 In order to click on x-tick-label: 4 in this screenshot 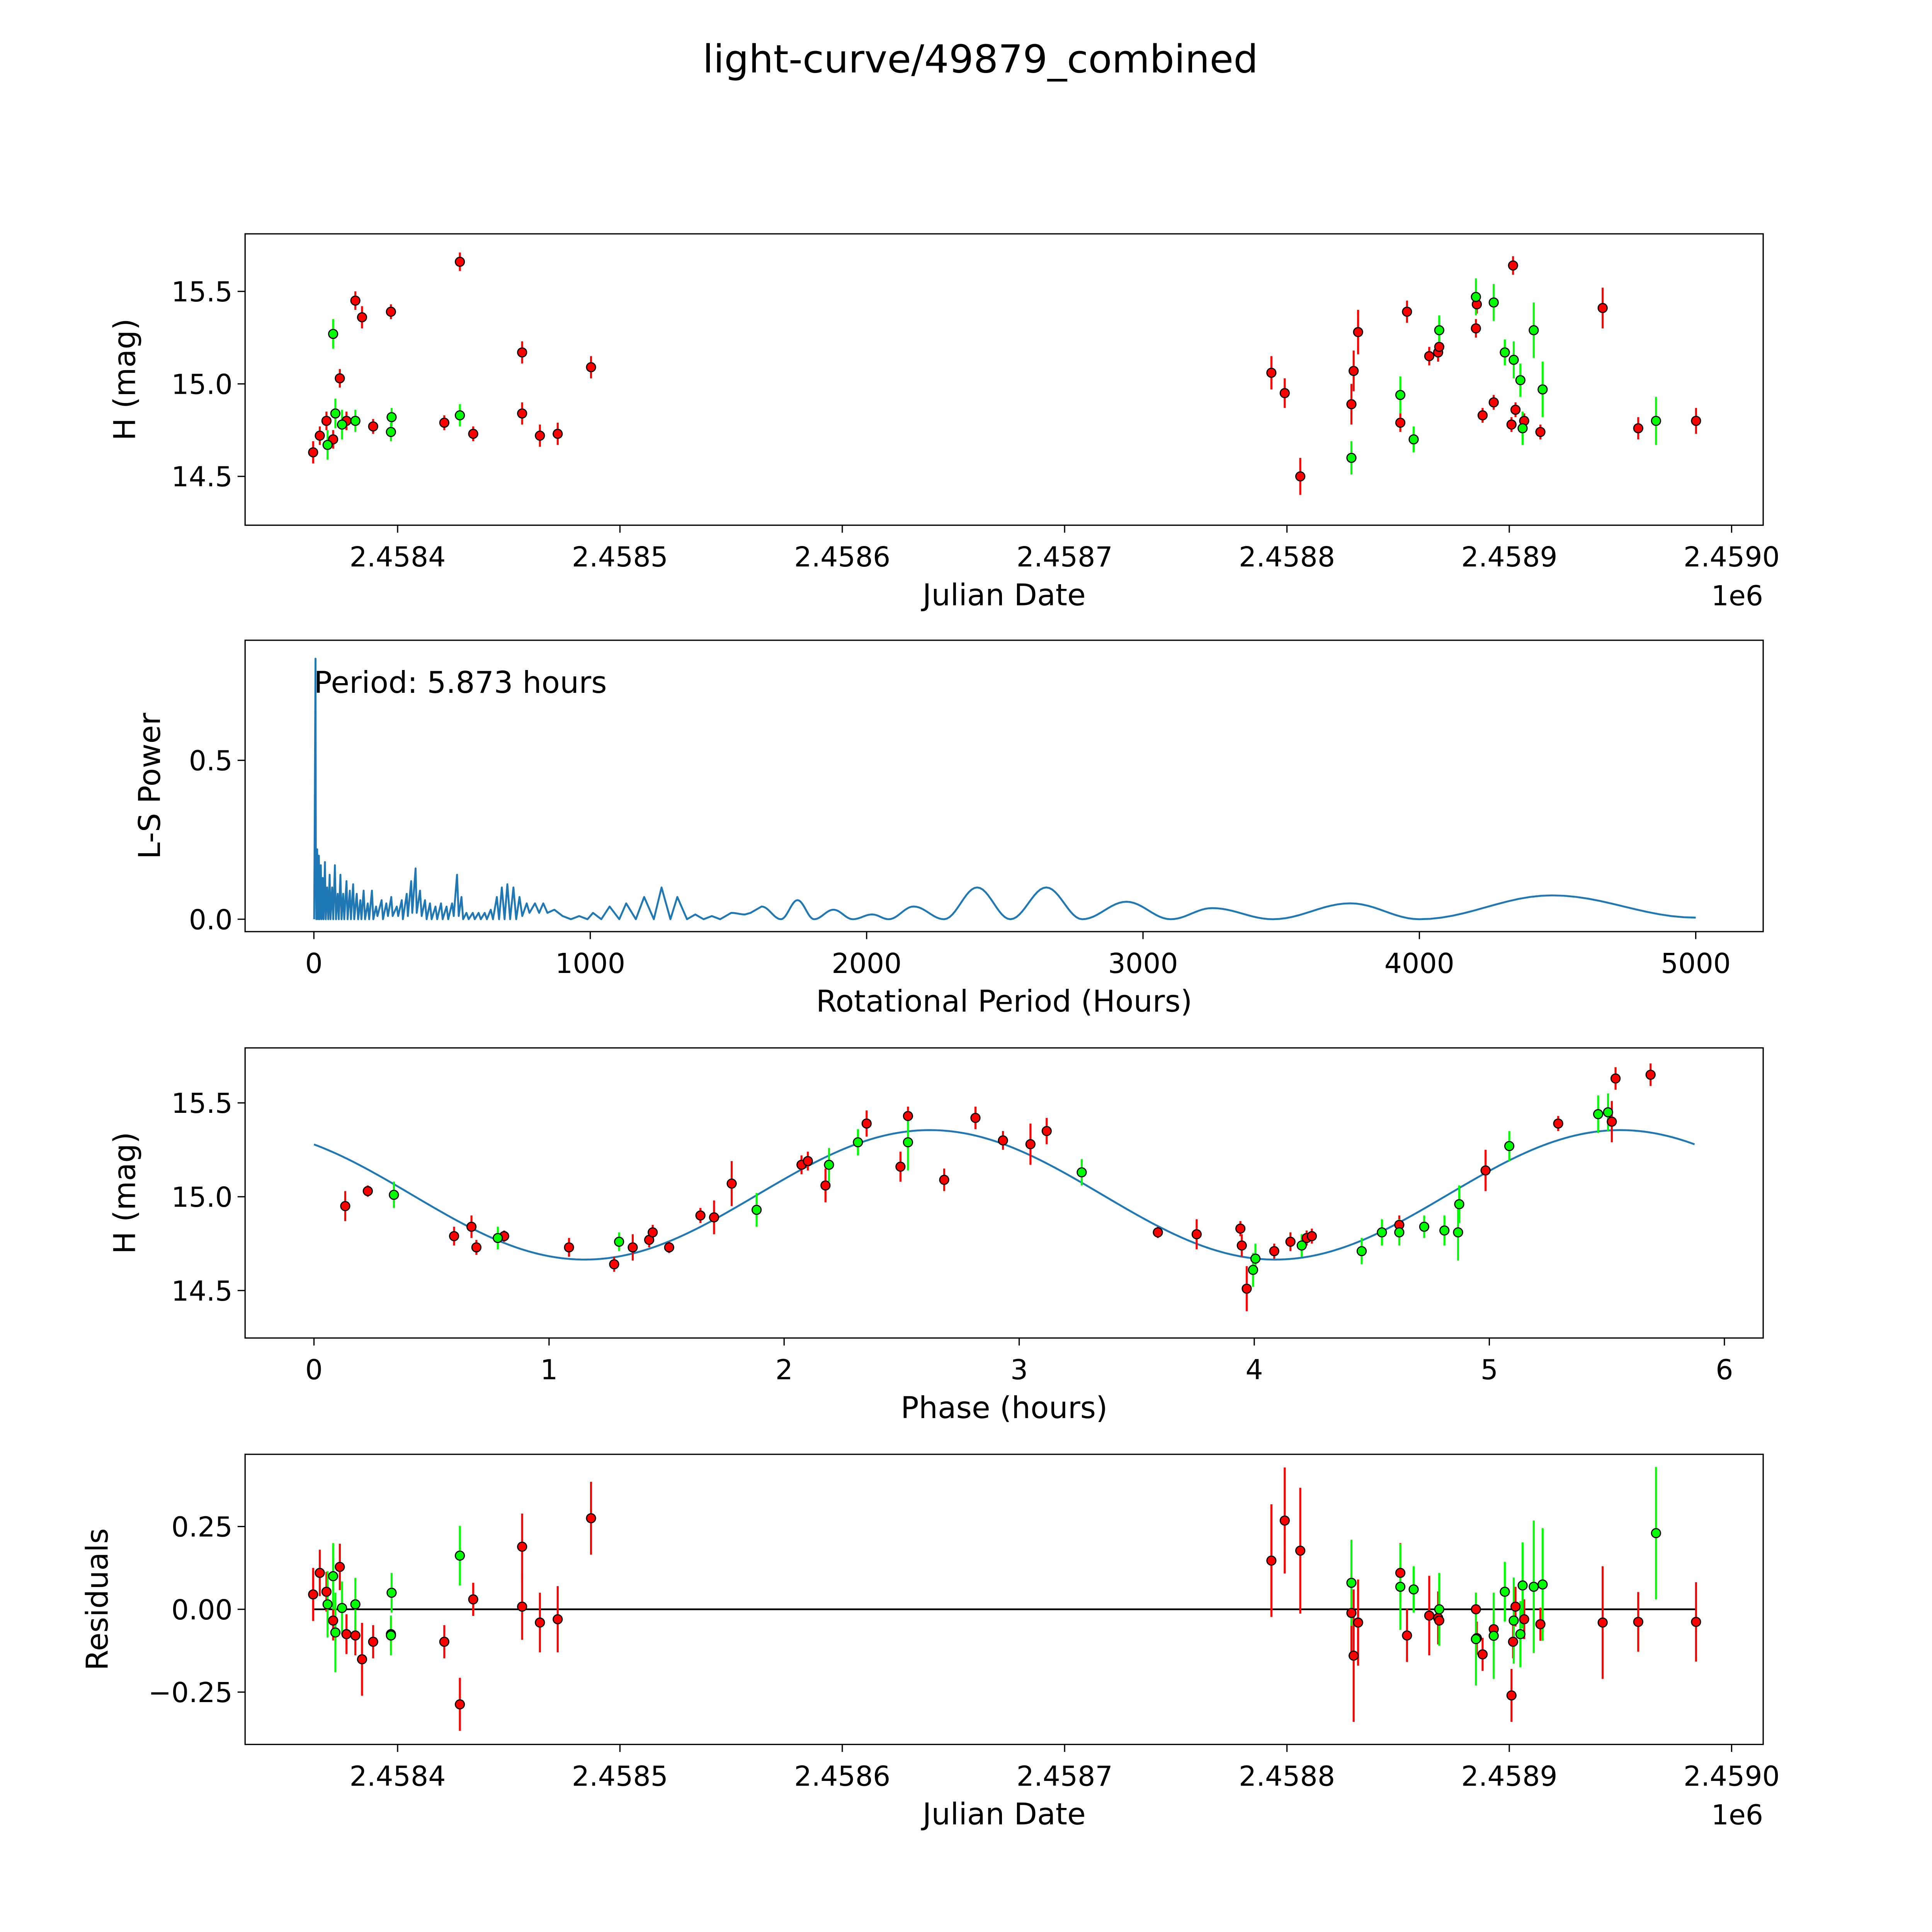, I will do `click(1254, 1370)`.